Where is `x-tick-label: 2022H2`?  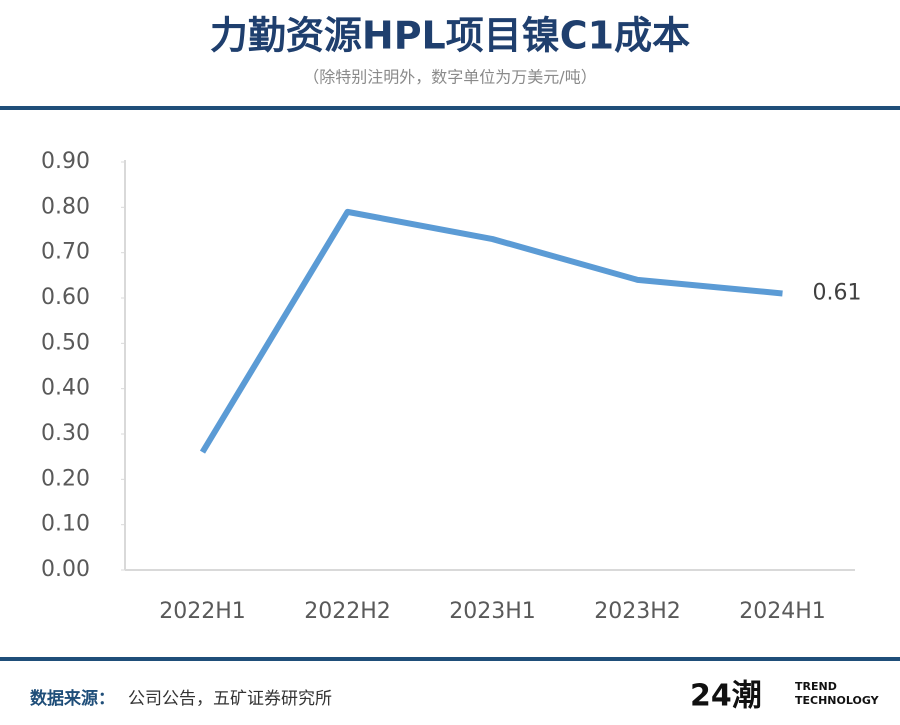 x-tick-label: 2022H2 is located at coordinates (347, 611).